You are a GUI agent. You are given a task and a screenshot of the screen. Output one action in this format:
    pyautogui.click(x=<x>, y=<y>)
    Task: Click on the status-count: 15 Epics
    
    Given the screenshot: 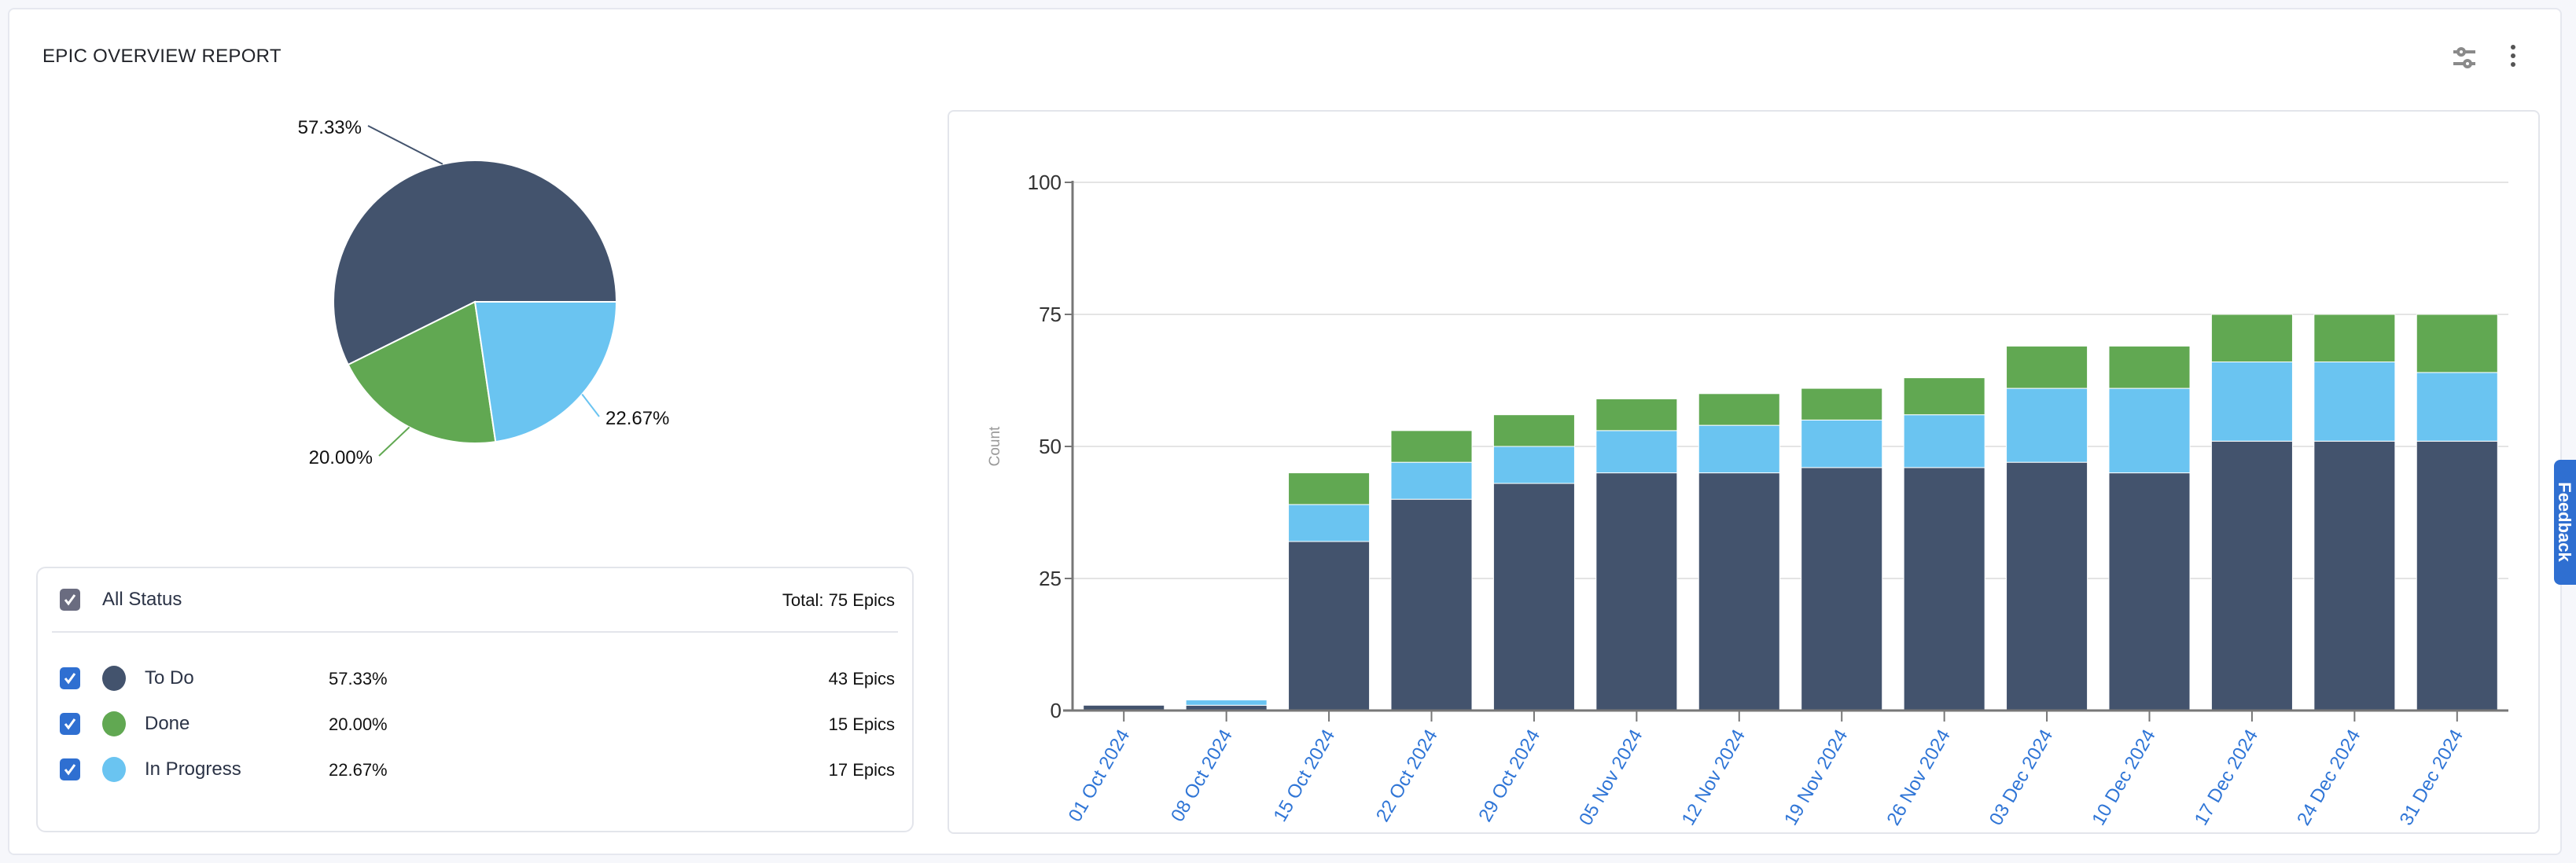 What is the action you would take?
    pyautogui.click(x=861, y=724)
    